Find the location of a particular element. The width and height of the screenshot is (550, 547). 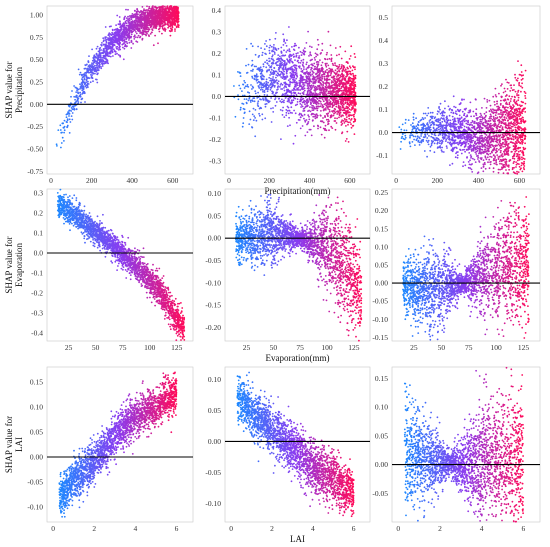

x-tick-label: 400 is located at coordinates (133, 180).